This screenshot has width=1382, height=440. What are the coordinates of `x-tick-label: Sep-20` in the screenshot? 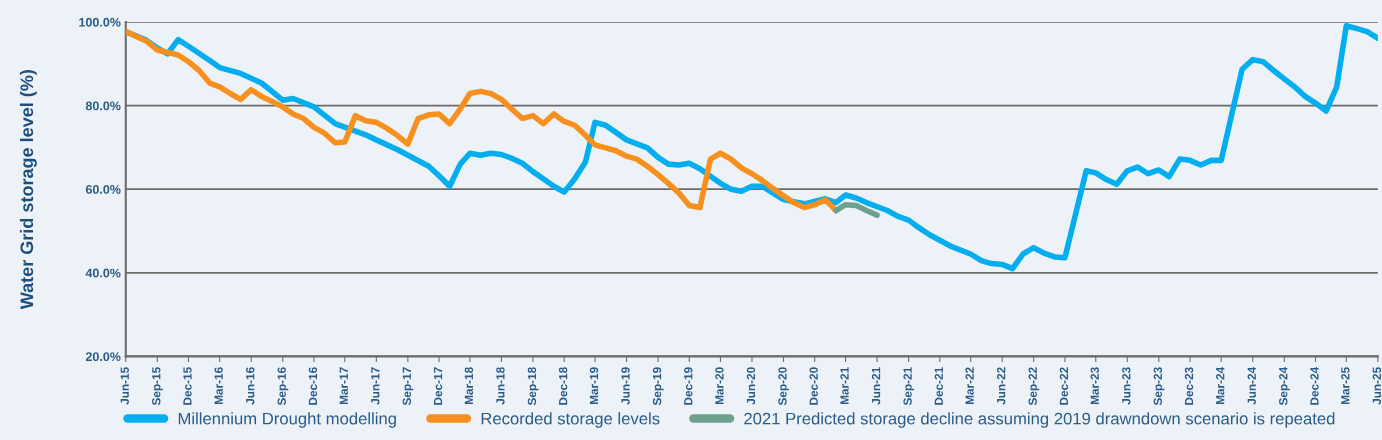 It's located at (784, 386).